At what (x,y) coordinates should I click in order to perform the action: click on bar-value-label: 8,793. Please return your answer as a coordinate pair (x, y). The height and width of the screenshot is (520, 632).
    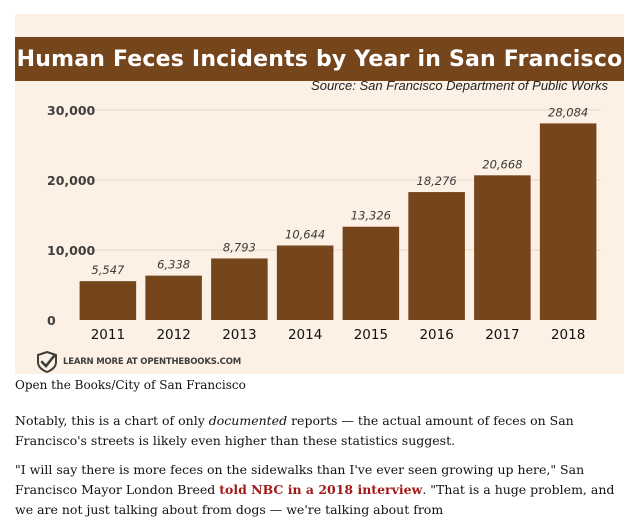
    Looking at the image, I should click on (239, 247).